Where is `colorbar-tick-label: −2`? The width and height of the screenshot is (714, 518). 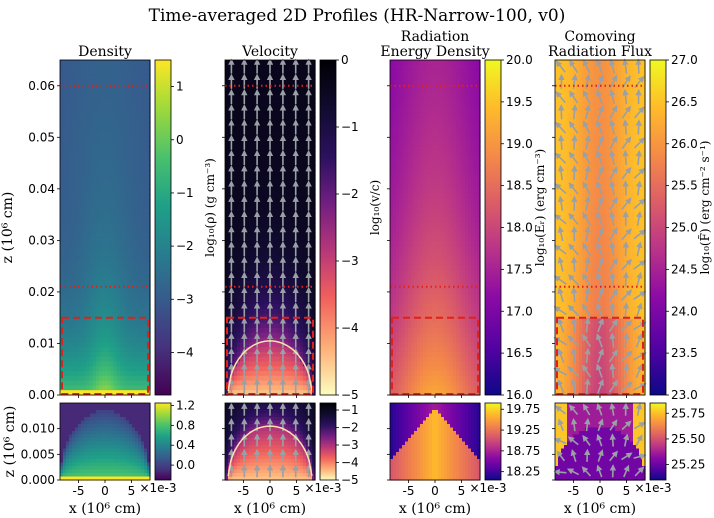
colorbar-tick-label: −2 is located at coordinates (185, 246).